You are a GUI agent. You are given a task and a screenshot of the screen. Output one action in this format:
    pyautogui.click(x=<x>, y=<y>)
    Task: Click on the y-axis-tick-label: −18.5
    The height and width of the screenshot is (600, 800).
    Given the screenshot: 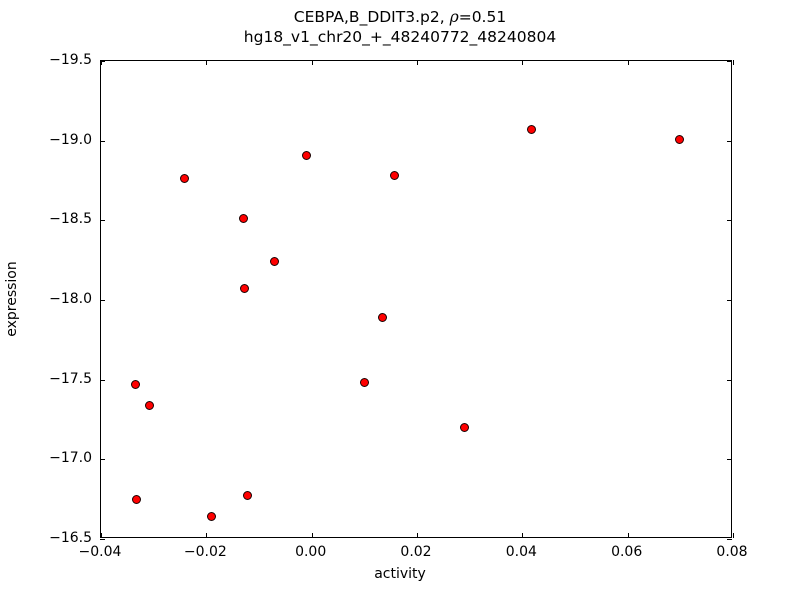 What is the action you would take?
    pyautogui.click(x=70, y=219)
    